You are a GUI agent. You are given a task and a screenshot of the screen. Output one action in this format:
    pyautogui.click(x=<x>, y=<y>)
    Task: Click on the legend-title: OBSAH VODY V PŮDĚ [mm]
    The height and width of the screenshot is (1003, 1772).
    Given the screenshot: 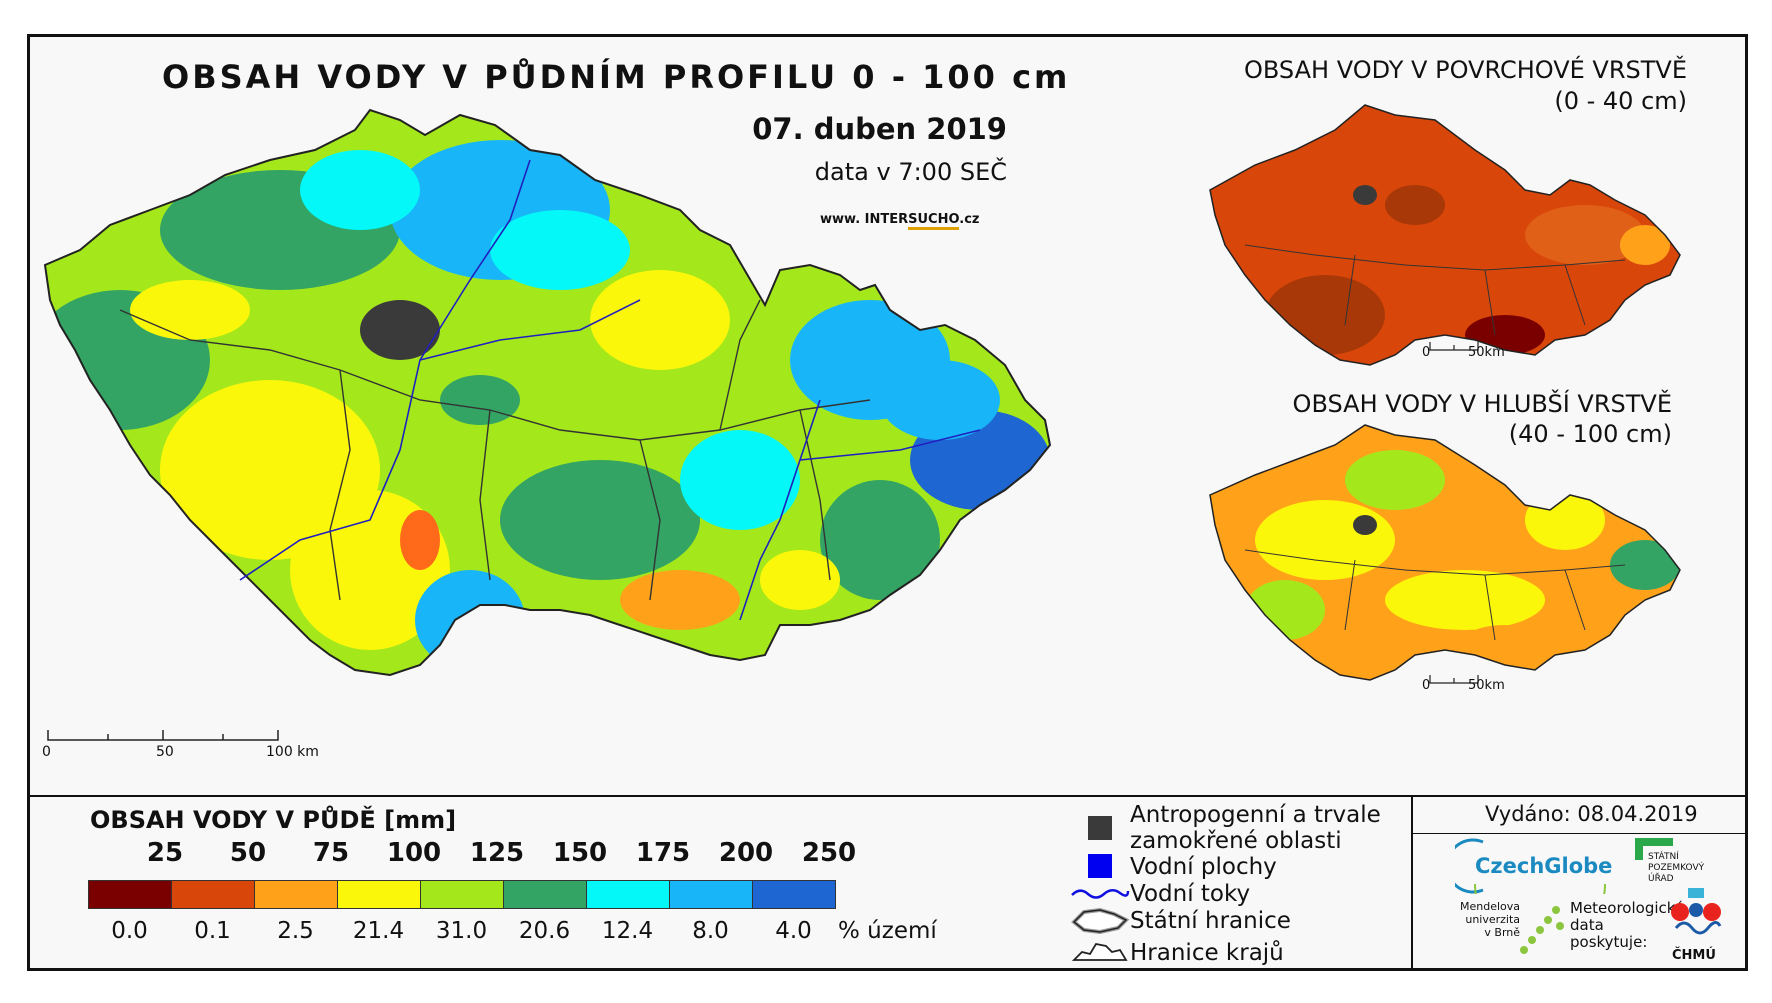 What is the action you would take?
    pyautogui.click(x=273, y=820)
    